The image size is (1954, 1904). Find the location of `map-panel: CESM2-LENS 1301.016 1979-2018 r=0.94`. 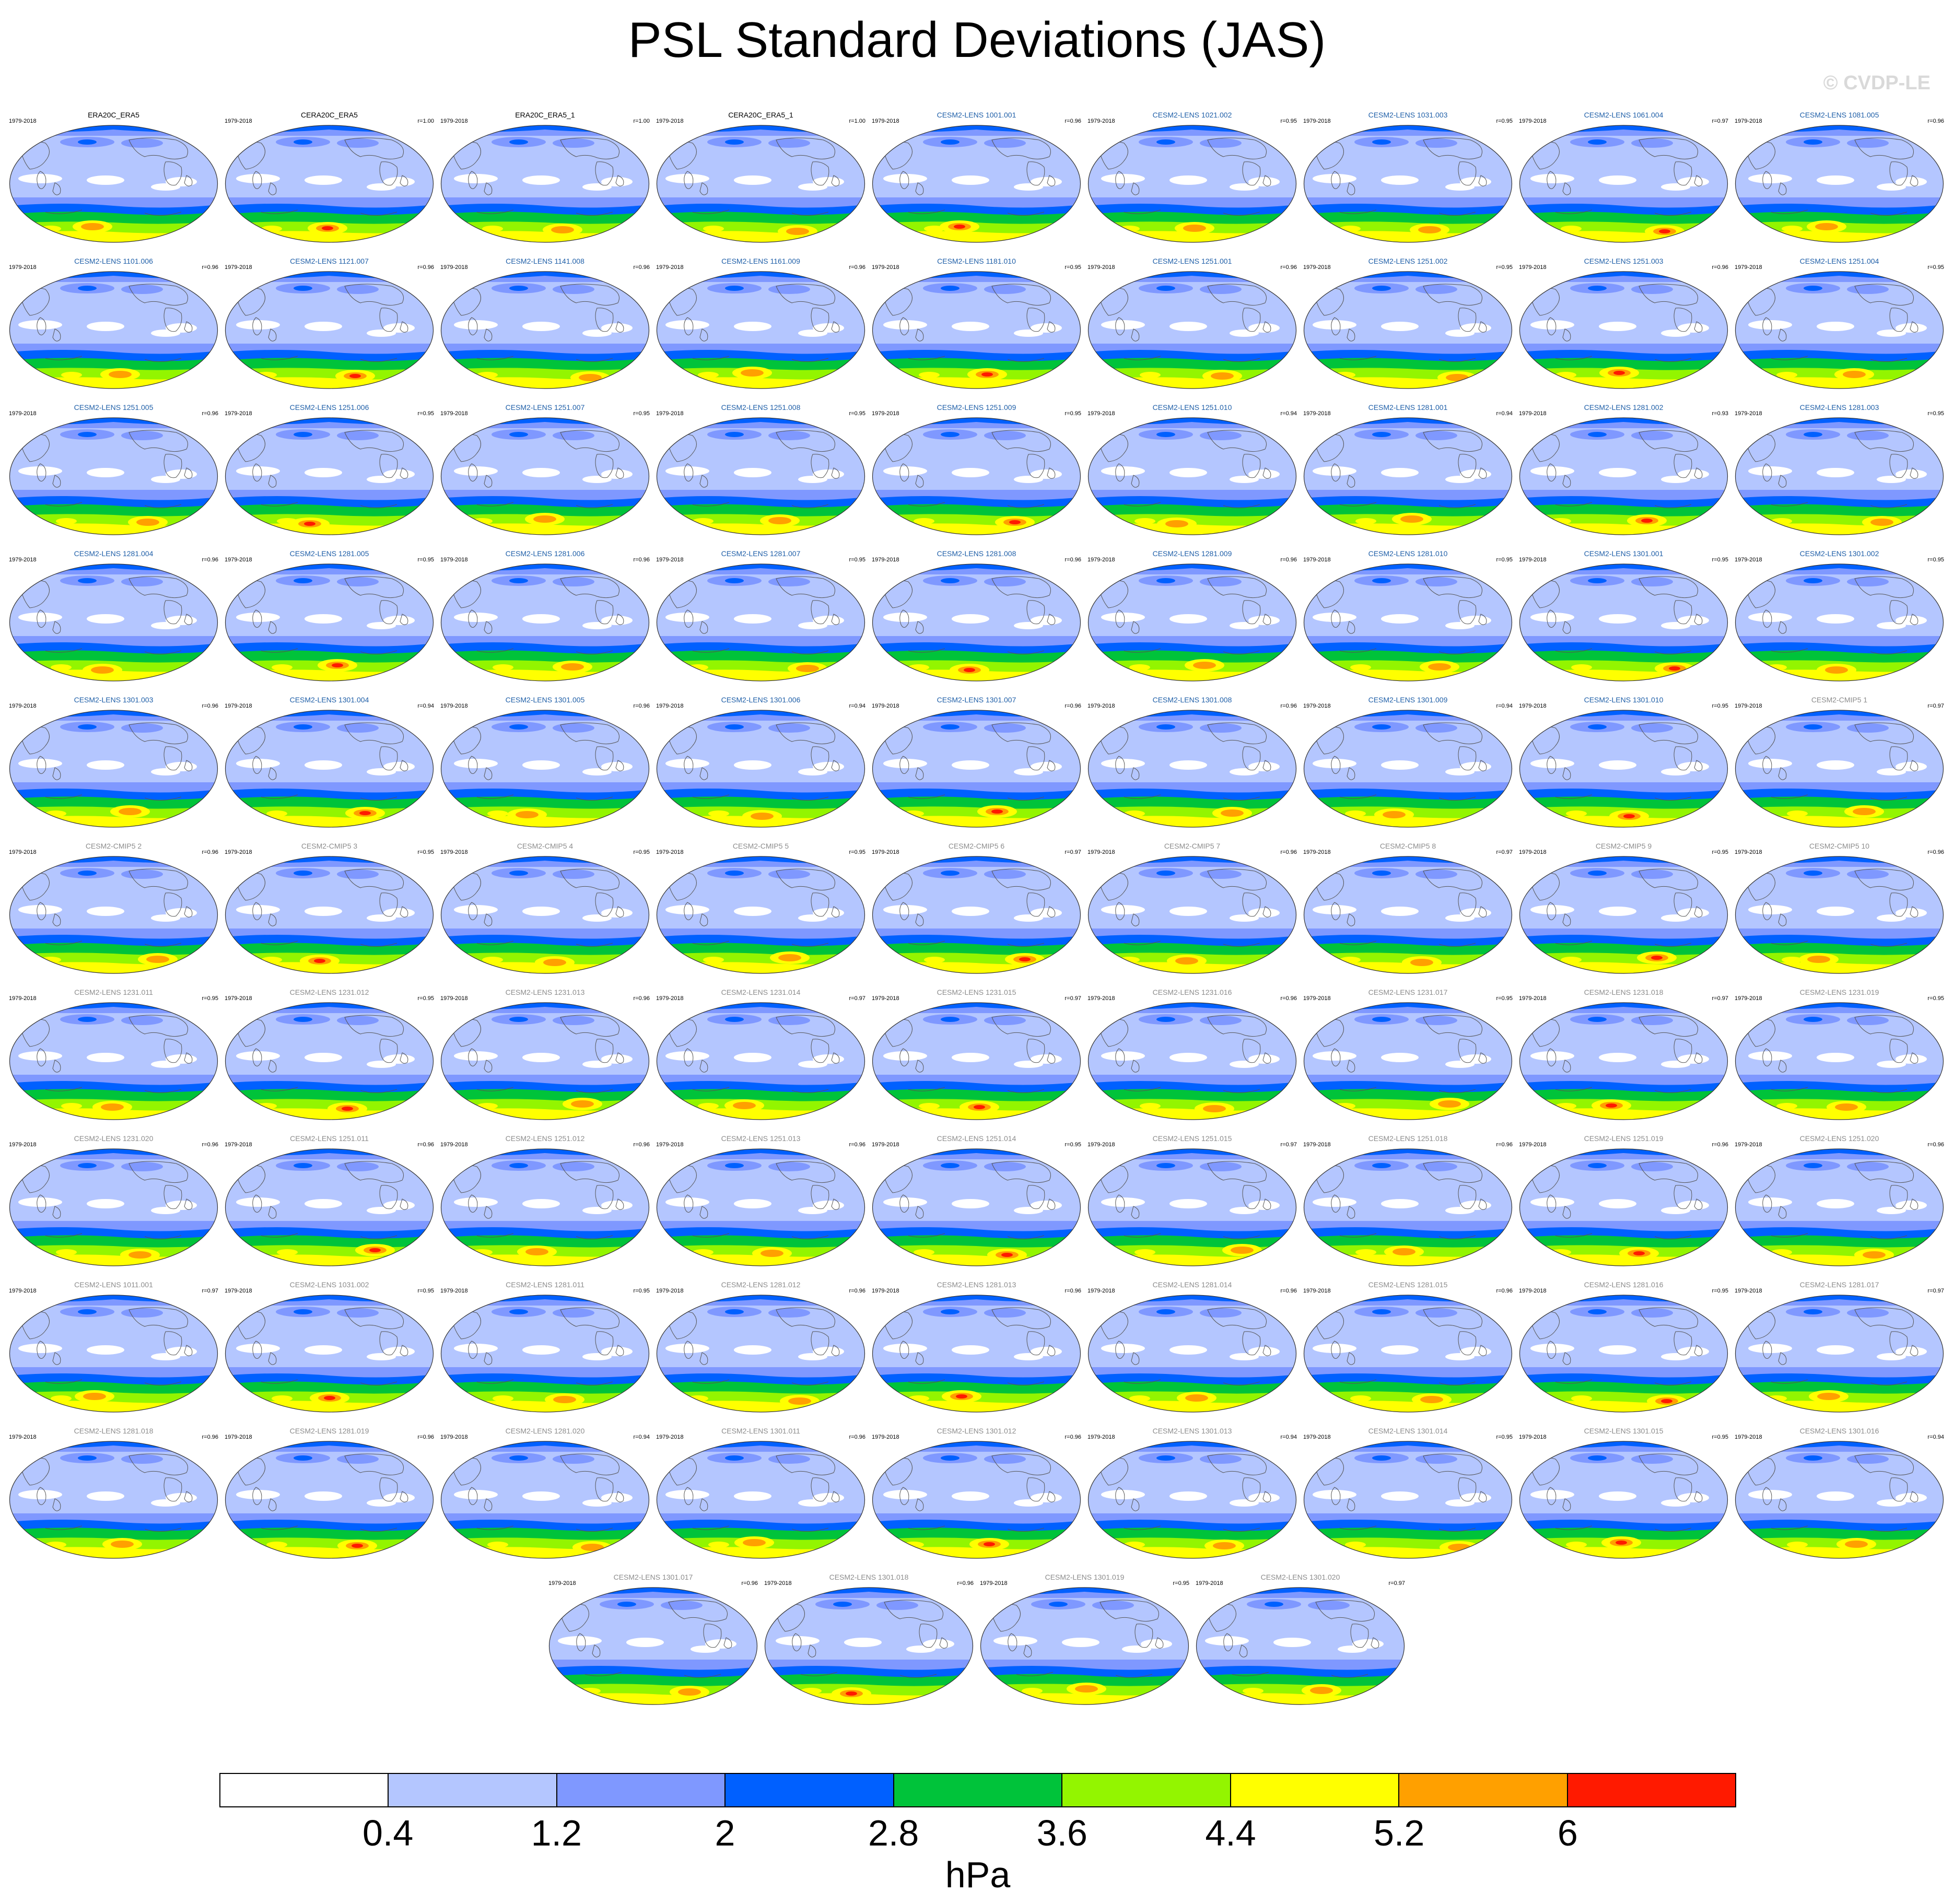

map-panel: CESM2-LENS 1301.016 1979-2018 r=0.94 is located at coordinates (1839, 1495).